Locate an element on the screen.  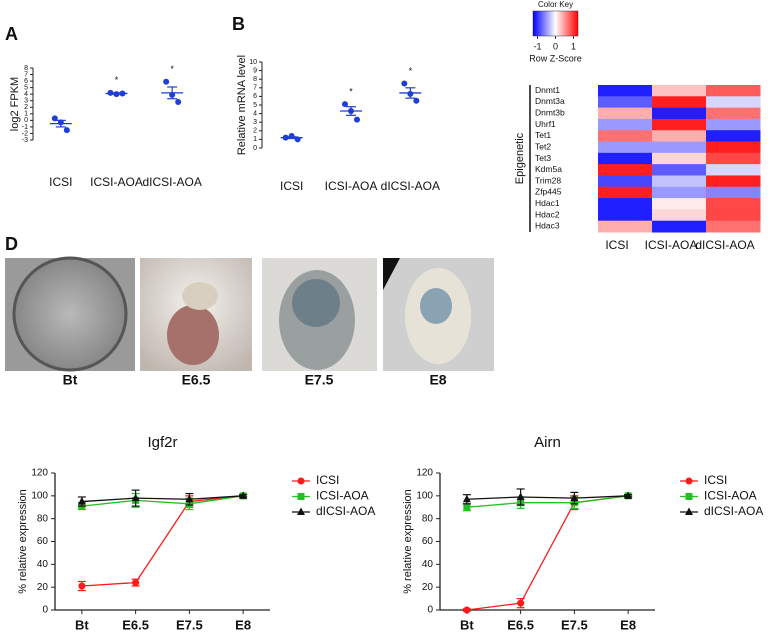
key-tick-label: -1 is located at coordinates (537, 46).